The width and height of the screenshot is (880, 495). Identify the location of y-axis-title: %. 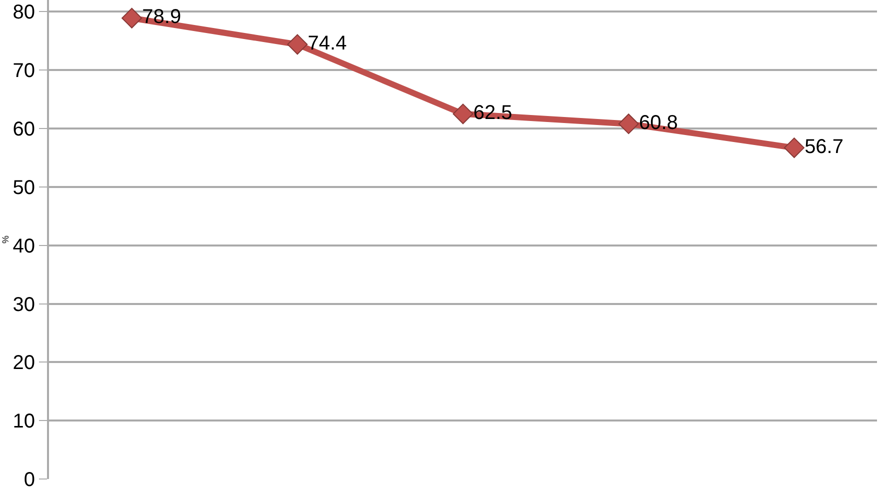
(5, 239).